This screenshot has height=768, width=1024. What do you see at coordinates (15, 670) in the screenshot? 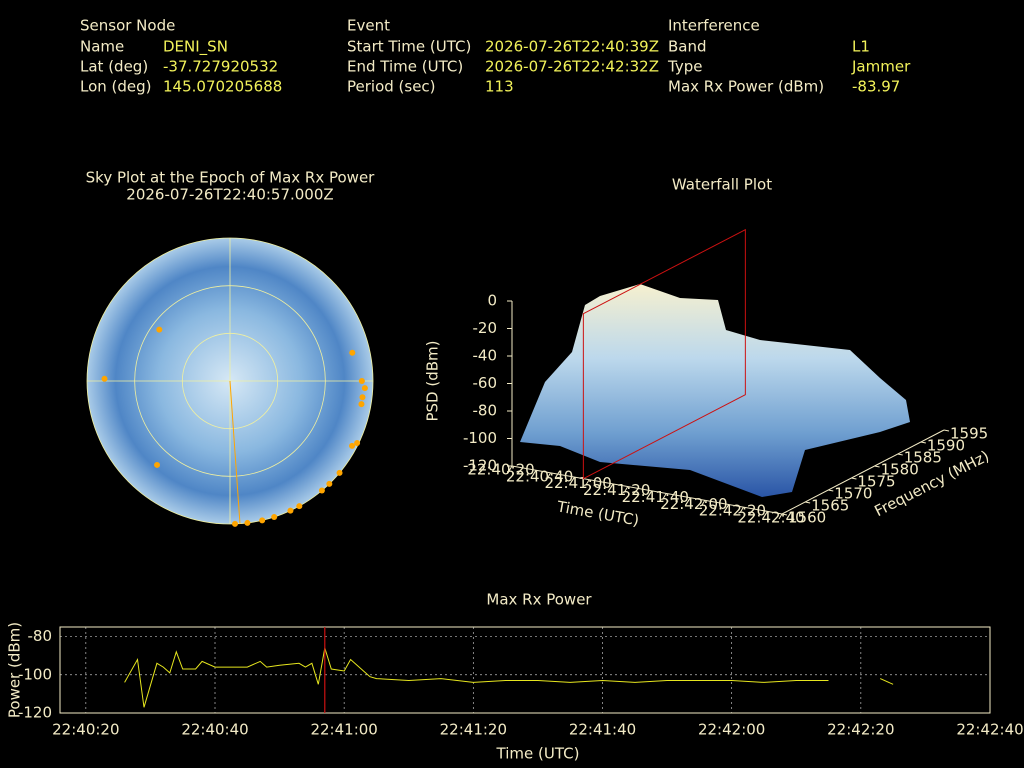
I see `y-axis-label: Power (dBm)` at bounding box center [15, 670].